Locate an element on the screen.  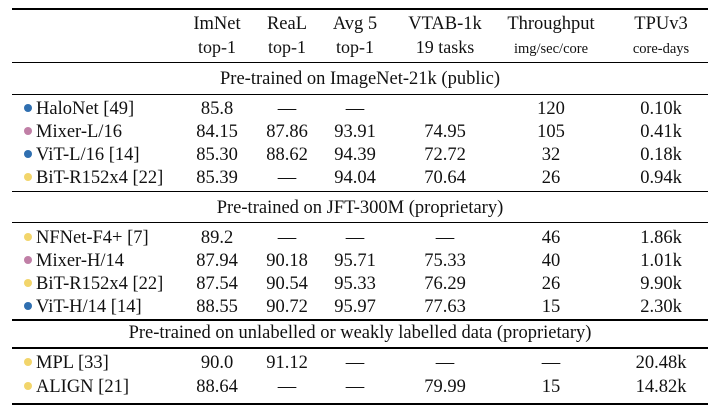
model-name-cell: Mixer-L/16 is located at coordinates (73, 132).